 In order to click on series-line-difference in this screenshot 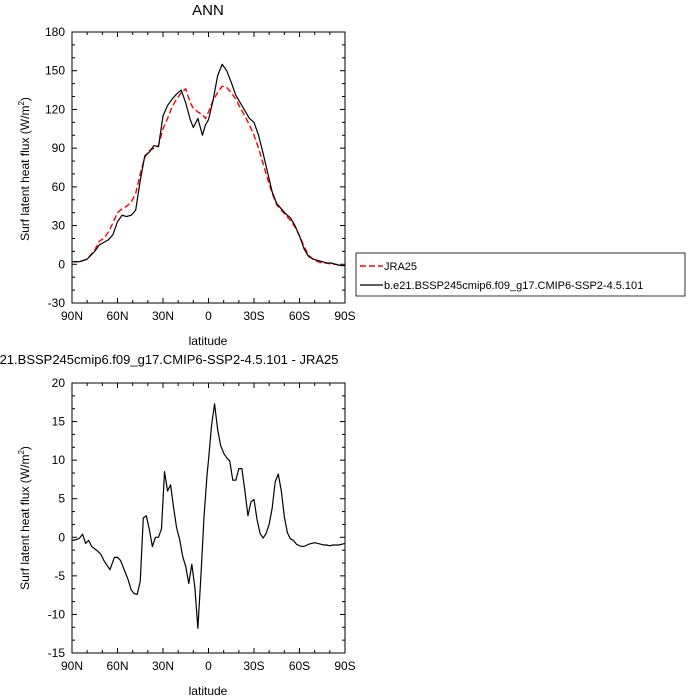, I will do `click(208, 516)`.